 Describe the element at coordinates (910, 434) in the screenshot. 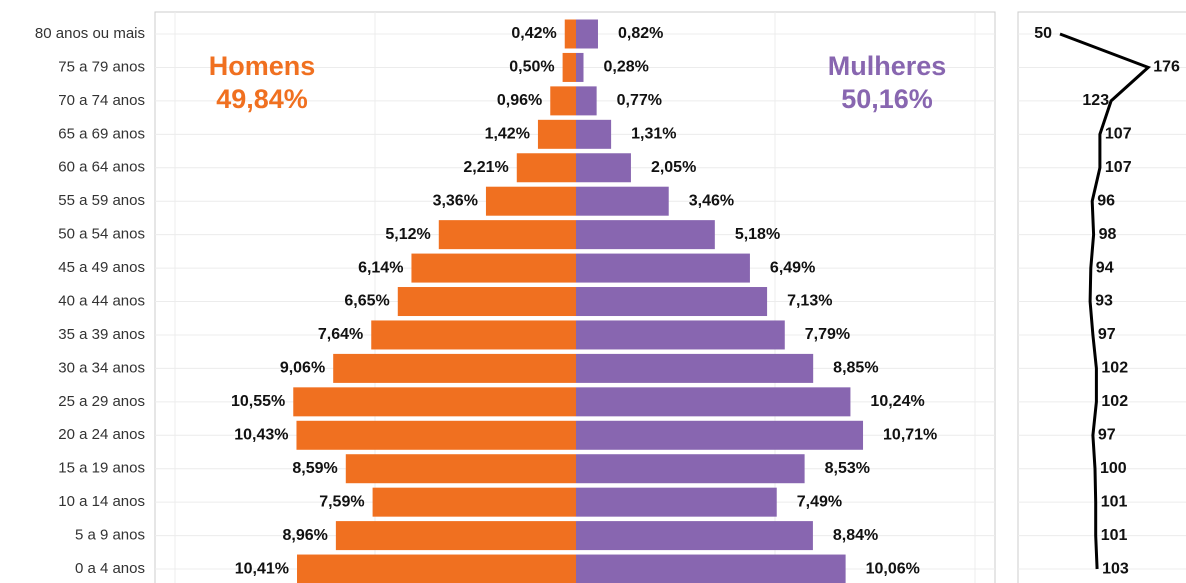

I see `value-label: 10,71%` at that location.